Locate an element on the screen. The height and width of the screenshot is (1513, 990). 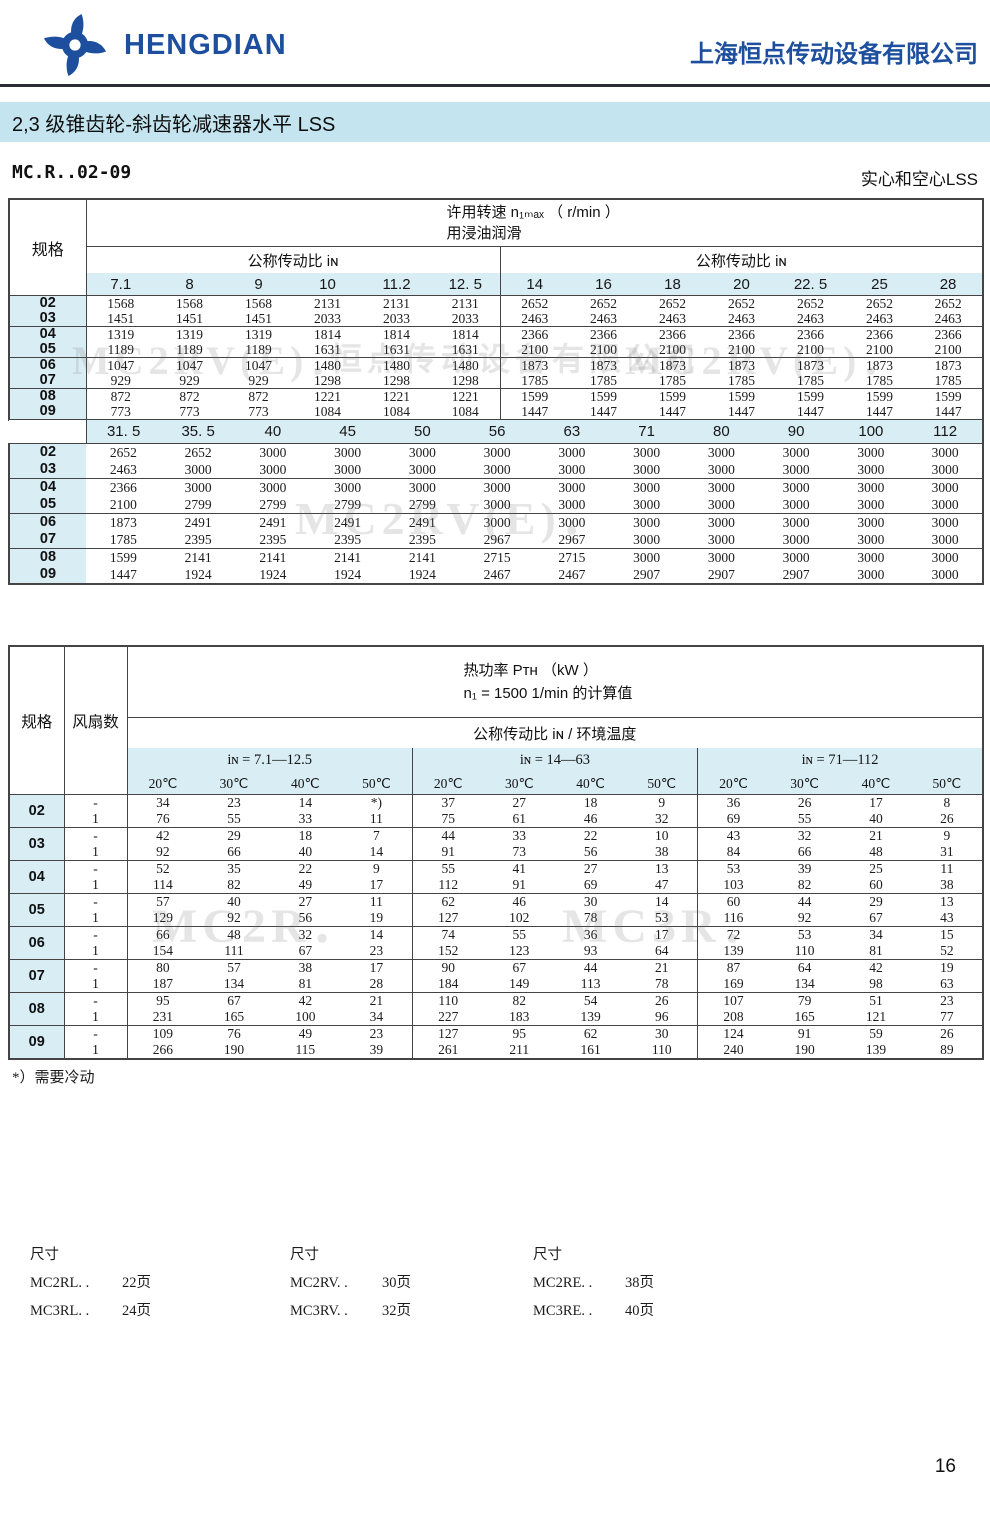
spec-label: 05 is located at coordinates (37, 910).